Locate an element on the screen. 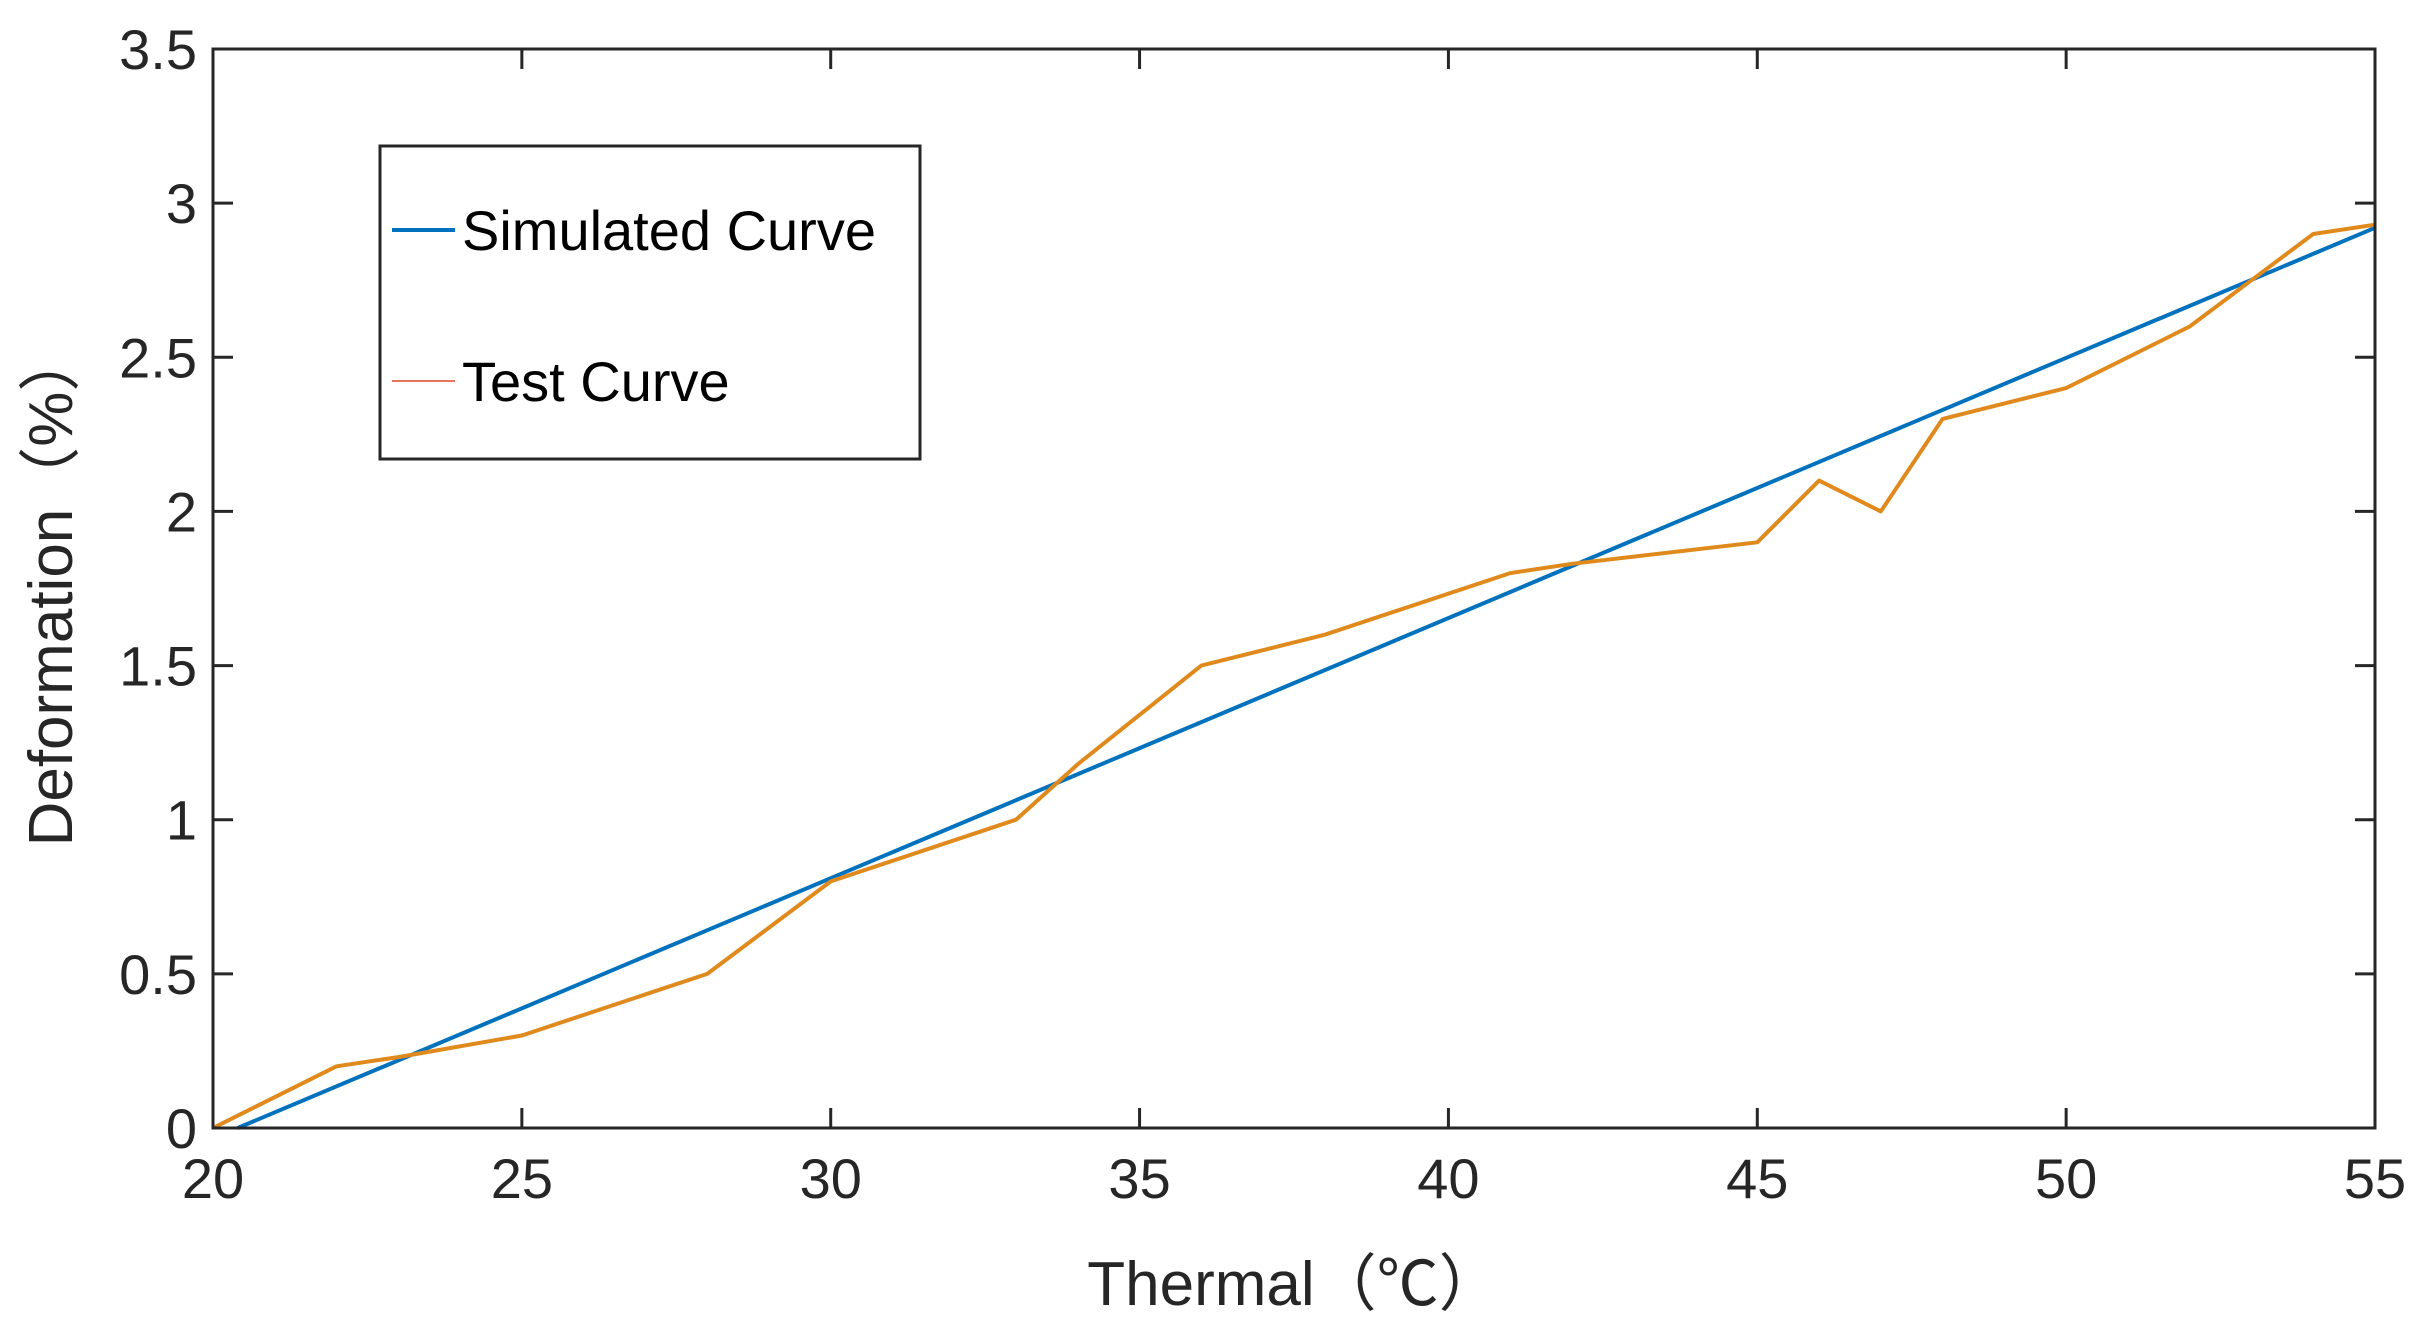 Image resolution: width=2424 pixels, height=1335 pixels. y-tick-label: 1.5 is located at coordinates (158, 666).